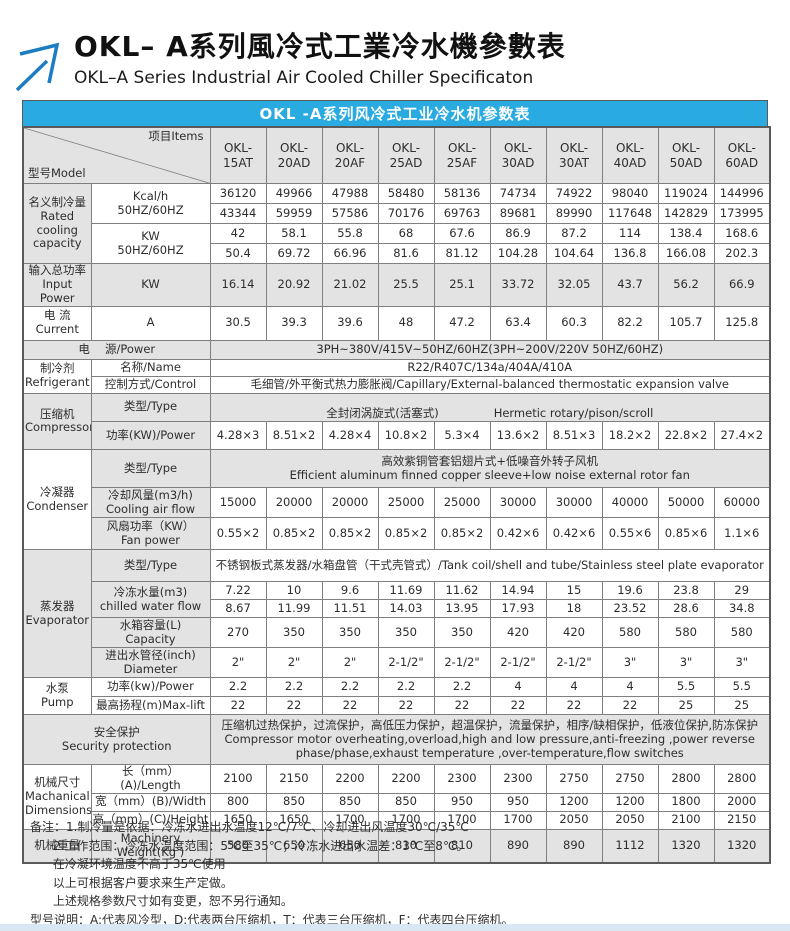  I want to click on spec-cell: 66.96, so click(350, 254).